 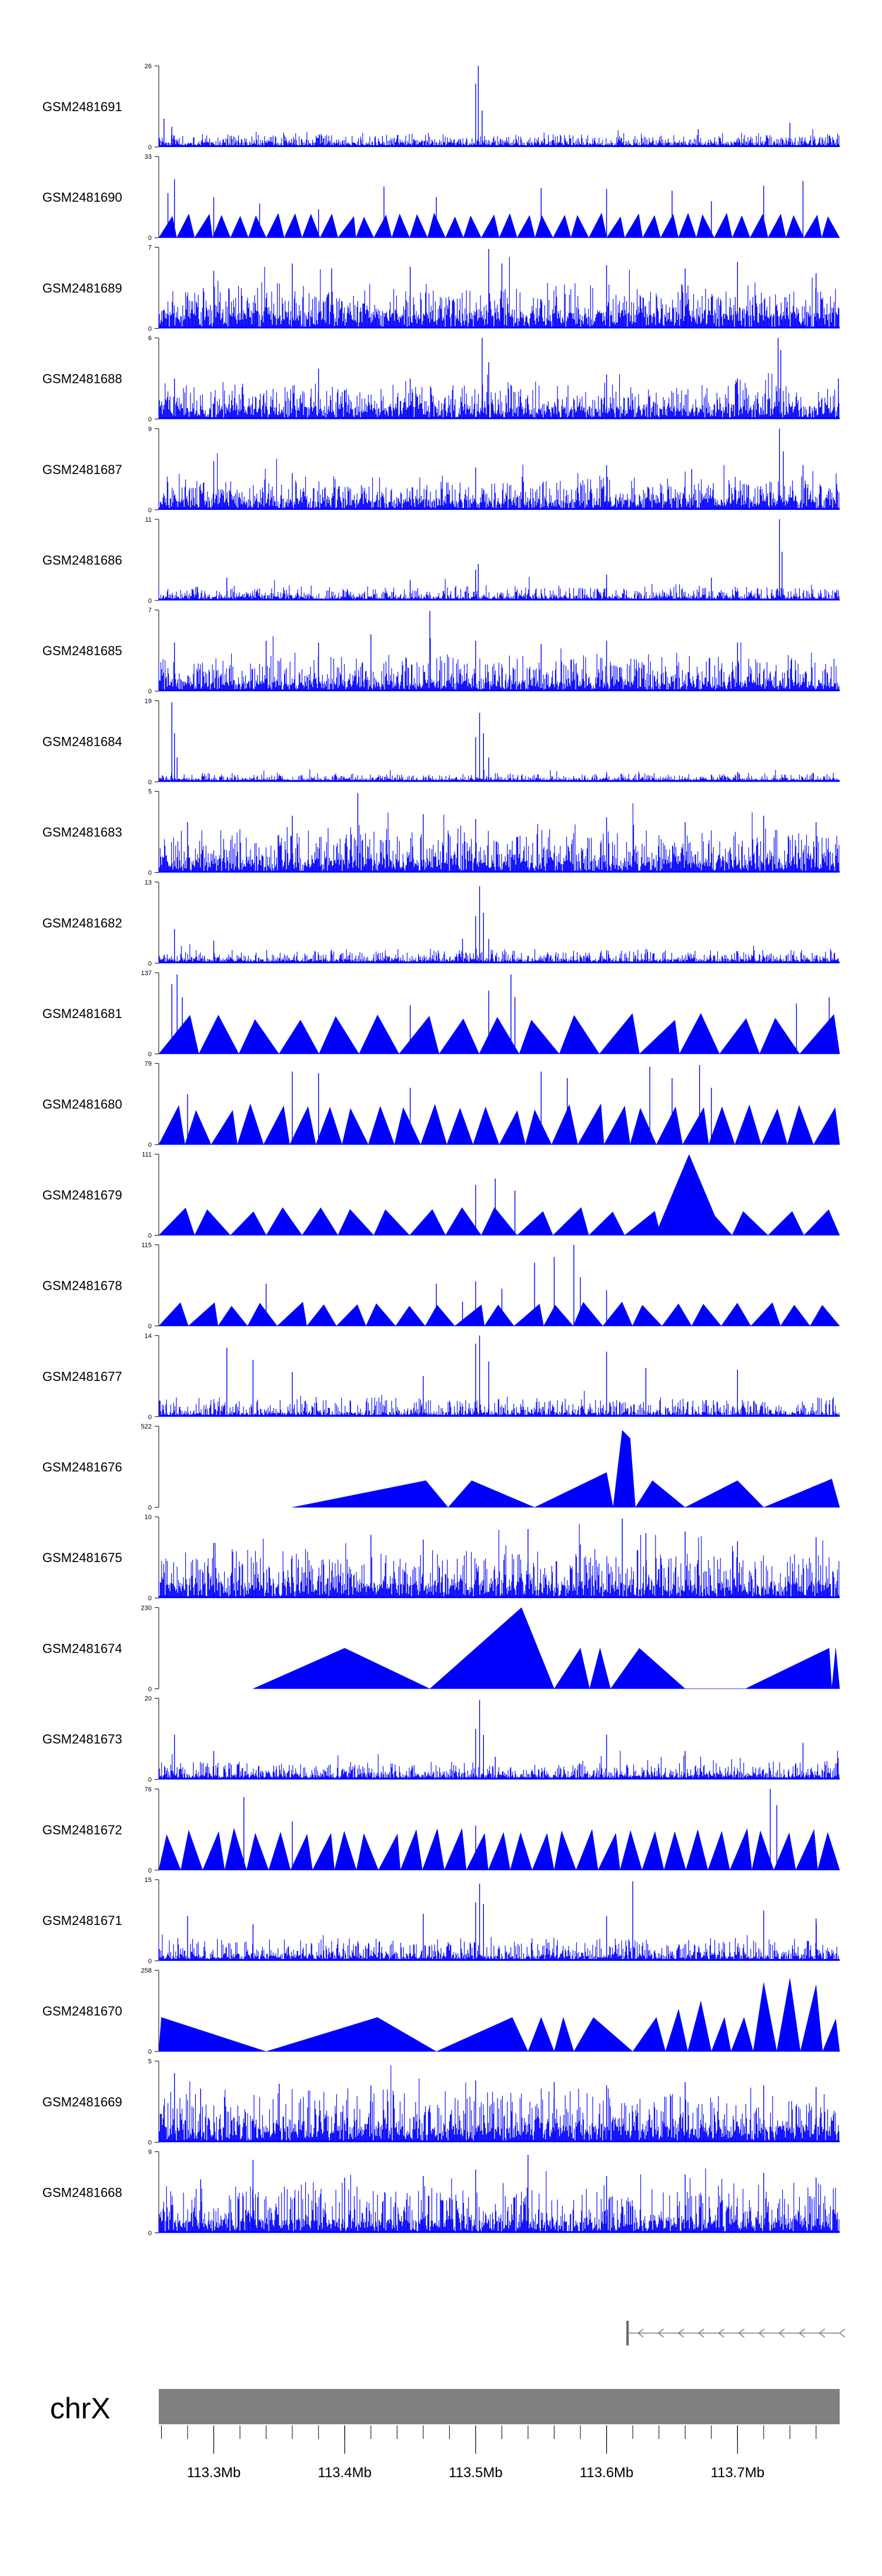 What do you see at coordinates (148, 66) in the screenshot?
I see `y-max-label: 26` at bounding box center [148, 66].